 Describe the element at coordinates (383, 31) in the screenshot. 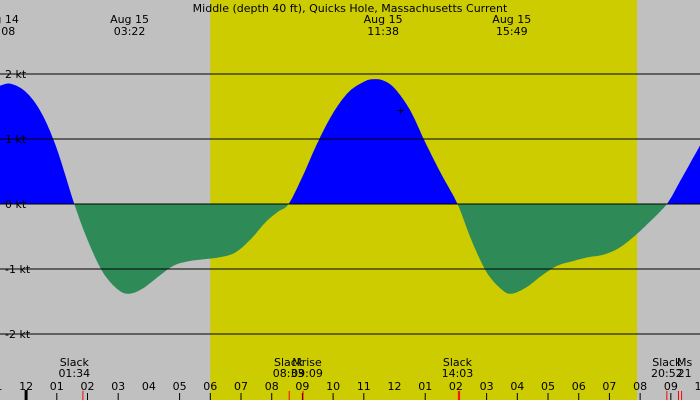

I see `top-annotation-time: 11:38` at that location.